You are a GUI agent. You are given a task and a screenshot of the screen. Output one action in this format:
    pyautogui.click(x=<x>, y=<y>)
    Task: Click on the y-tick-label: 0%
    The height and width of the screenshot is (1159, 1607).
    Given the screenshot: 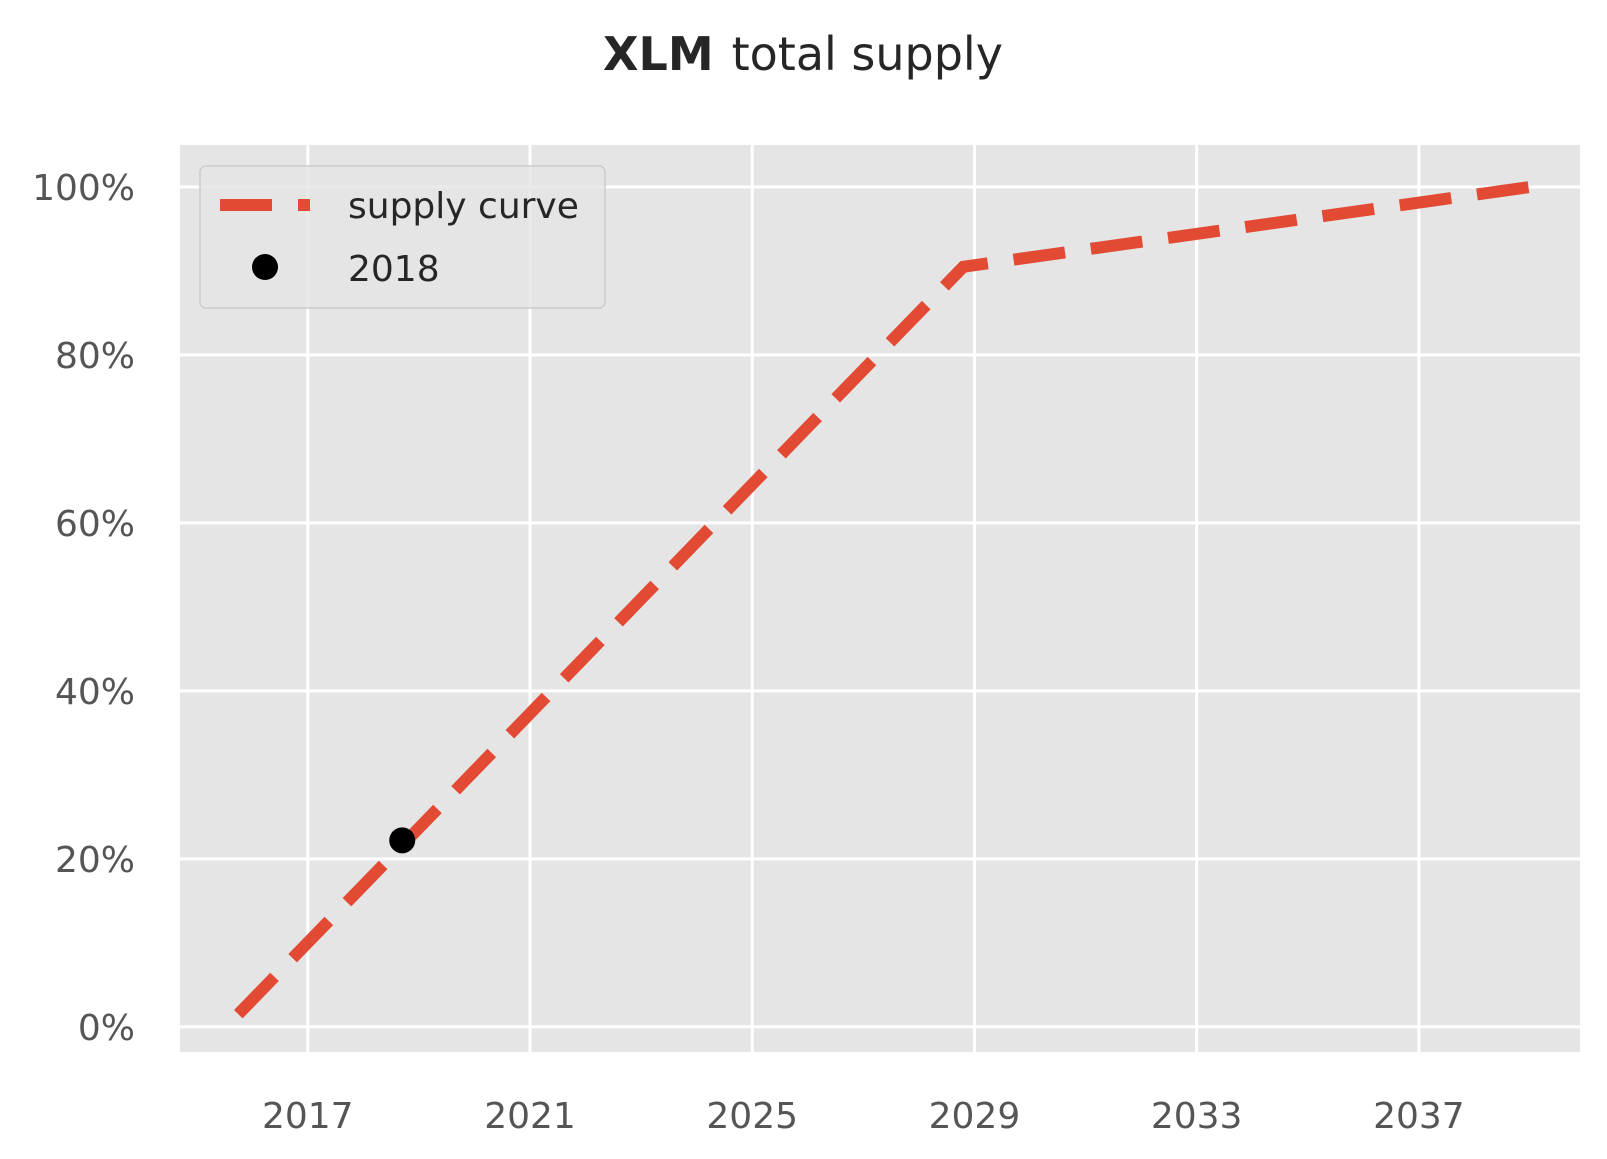 What is the action you would take?
    pyautogui.click(x=106, y=1028)
    